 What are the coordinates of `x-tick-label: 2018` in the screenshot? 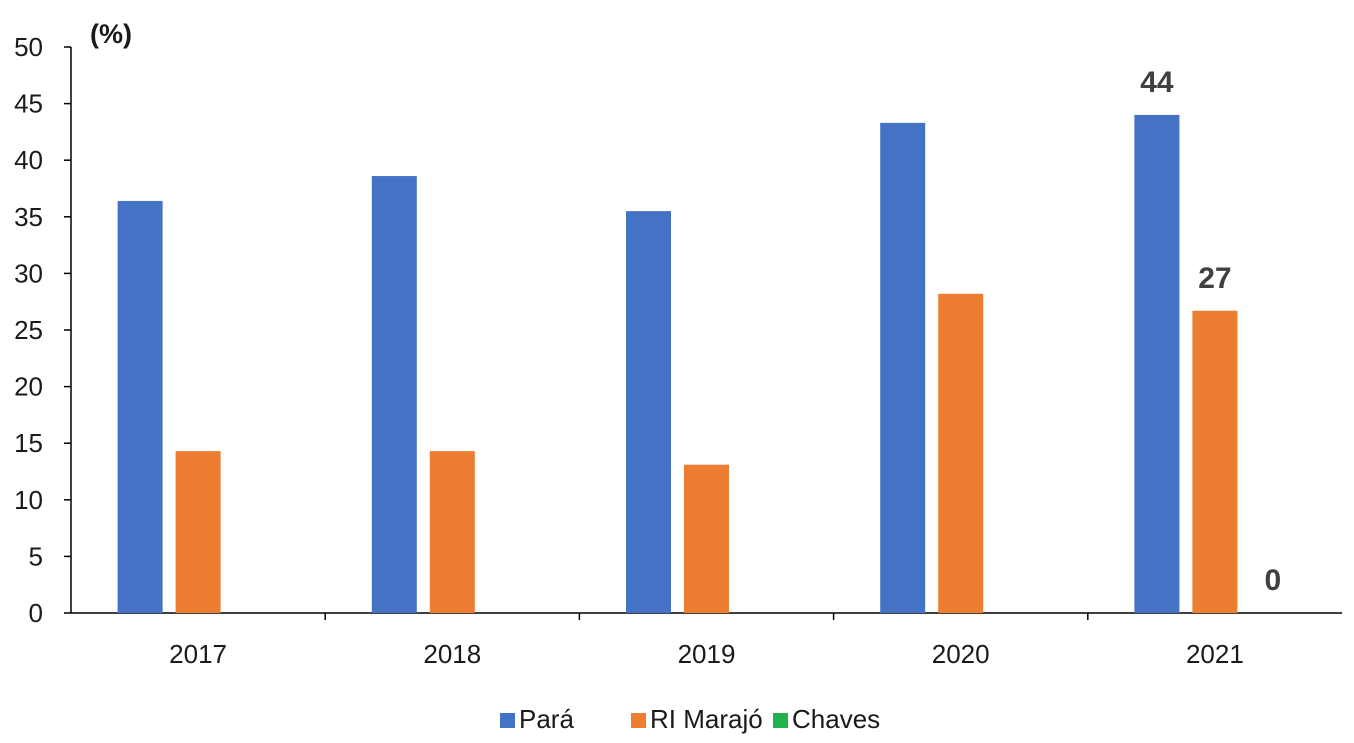 It's located at (452, 654).